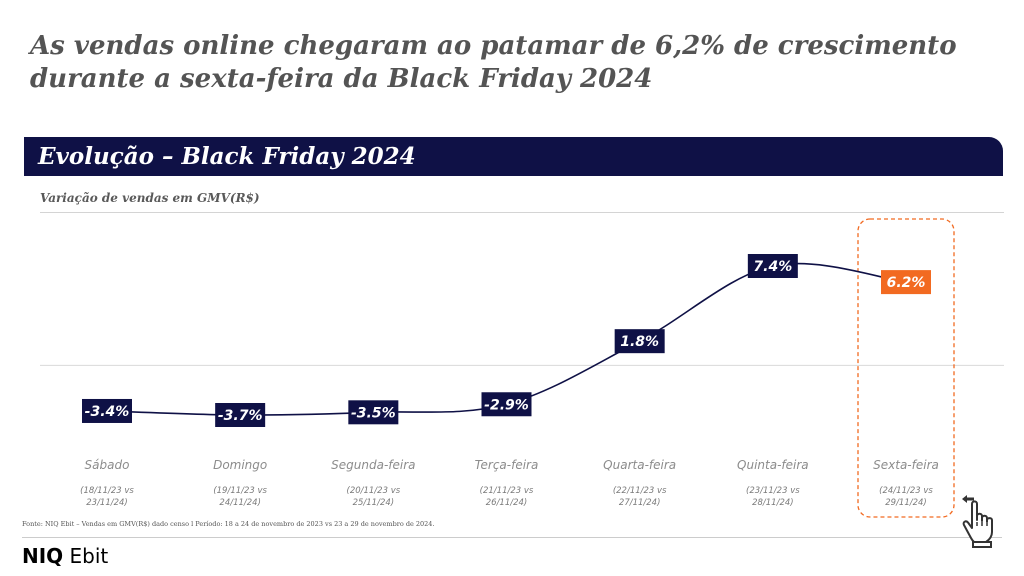  What do you see at coordinates (773, 465) in the screenshot?
I see `category-label-5: Quinta-feira` at bounding box center [773, 465].